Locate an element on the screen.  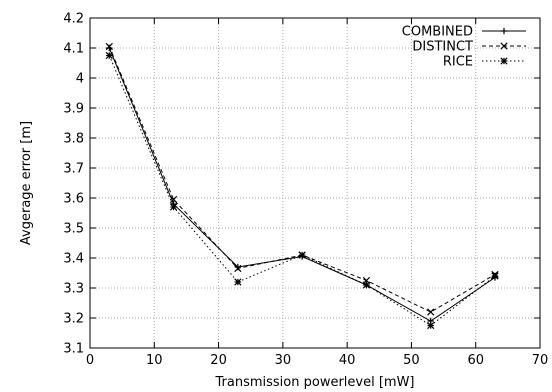
x-tick-label: 30 is located at coordinates (283, 360).